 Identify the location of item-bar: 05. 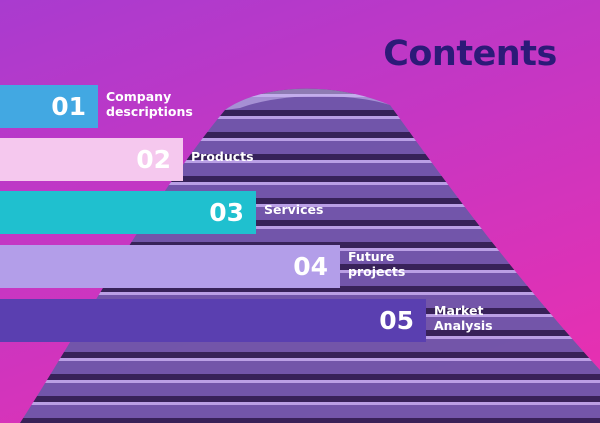
(213, 320).